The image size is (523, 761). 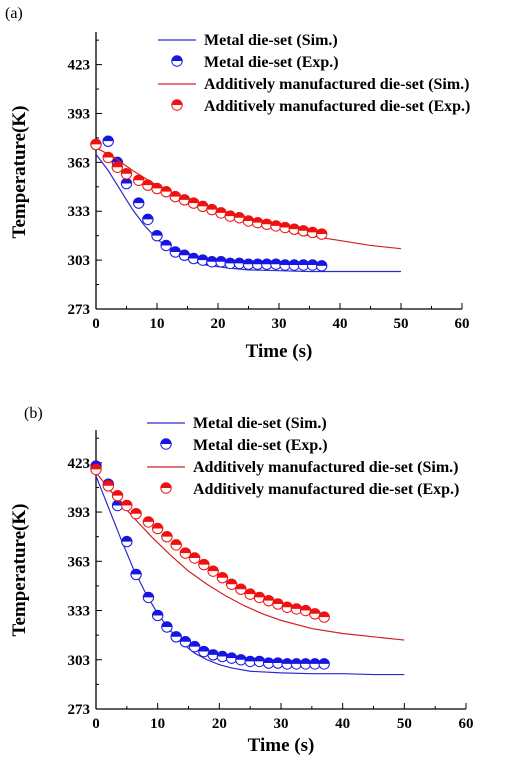 I want to click on legend-label: Metal die-set (Sim.), so click(x=271, y=40).